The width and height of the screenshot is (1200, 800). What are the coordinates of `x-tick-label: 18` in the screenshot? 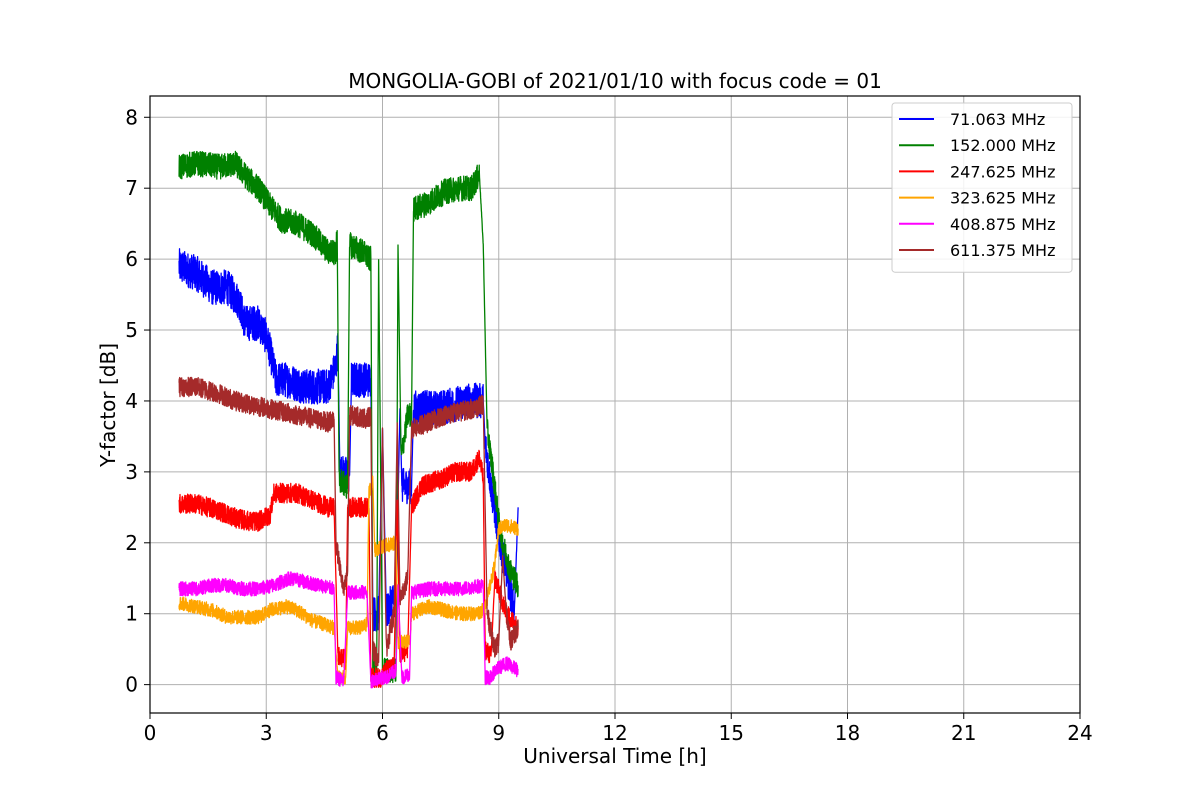 It's located at (847, 733).